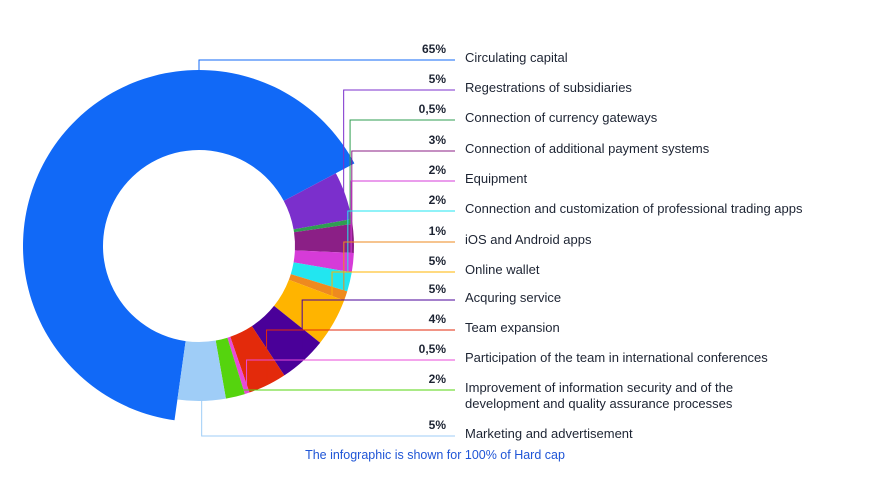 The image size is (870, 479). What do you see at coordinates (502, 269) in the screenshot?
I see `slice-label-8: Online wallet` at bounding box center [502, 269].